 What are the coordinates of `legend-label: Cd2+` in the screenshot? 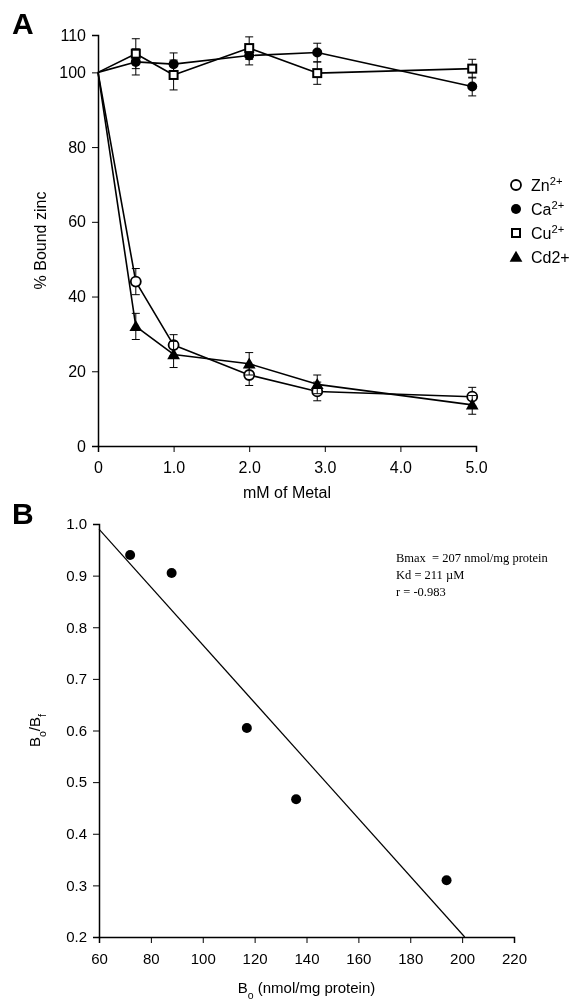 It's located at (550, 257).